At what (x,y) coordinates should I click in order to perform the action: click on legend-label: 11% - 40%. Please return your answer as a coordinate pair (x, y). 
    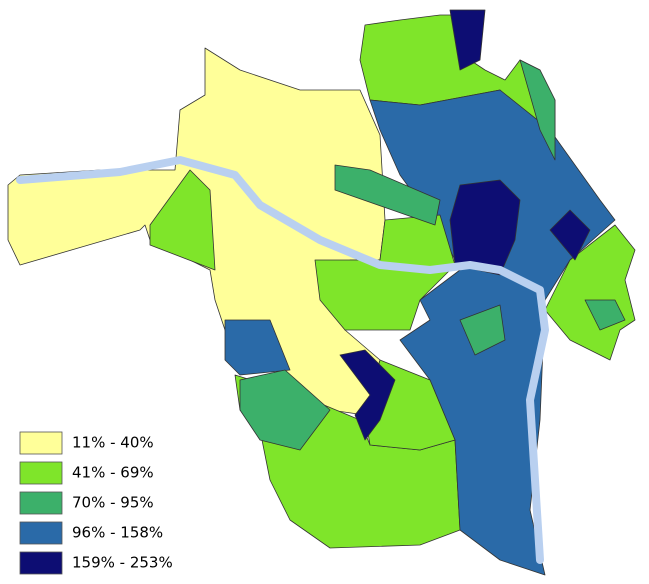
    Looking at the image, I should click on (113, 443).